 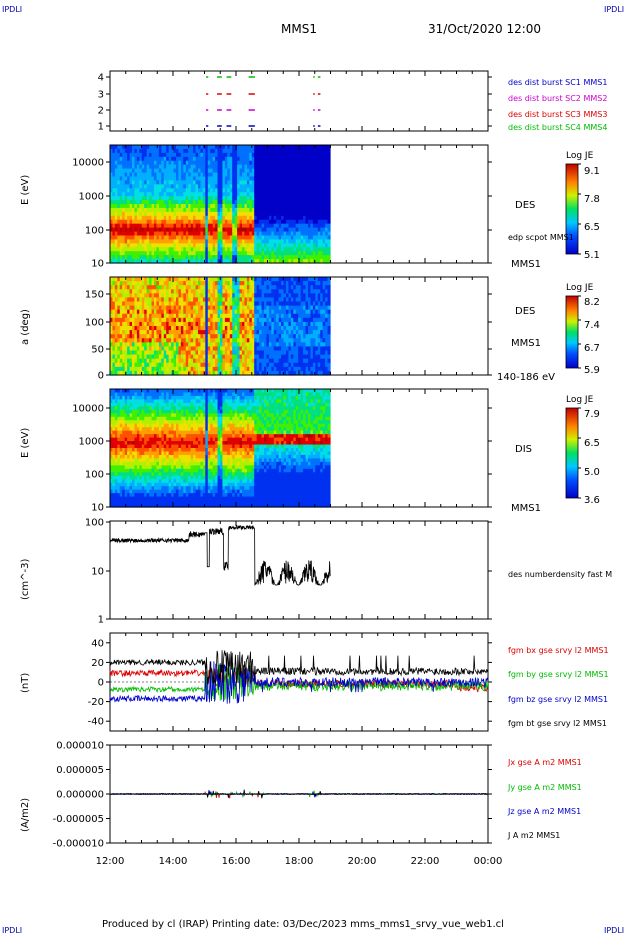 I want to click on dis-energy-colorbar-title: Log JE, so click(x=579, y=400).